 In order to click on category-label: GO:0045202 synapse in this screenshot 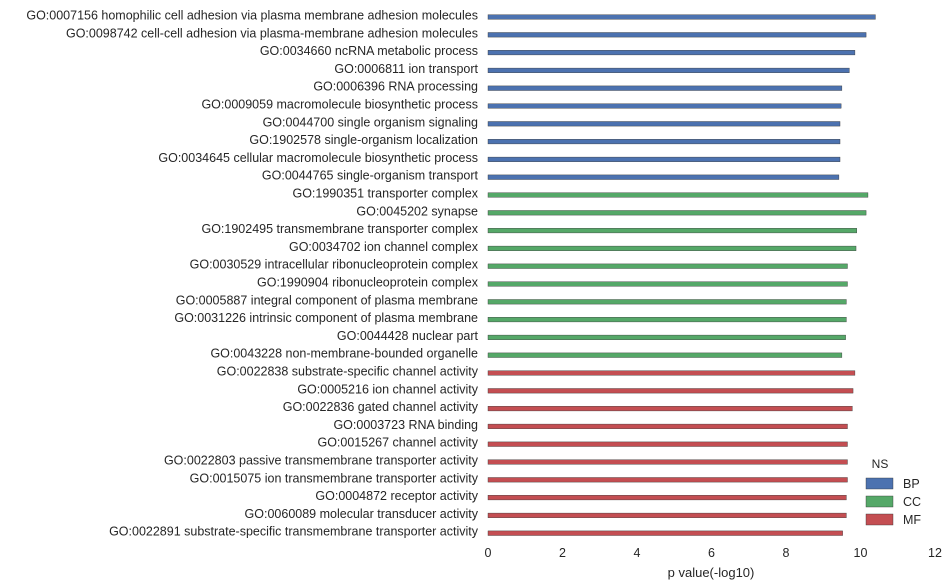, I will do `click(417, 211)`.